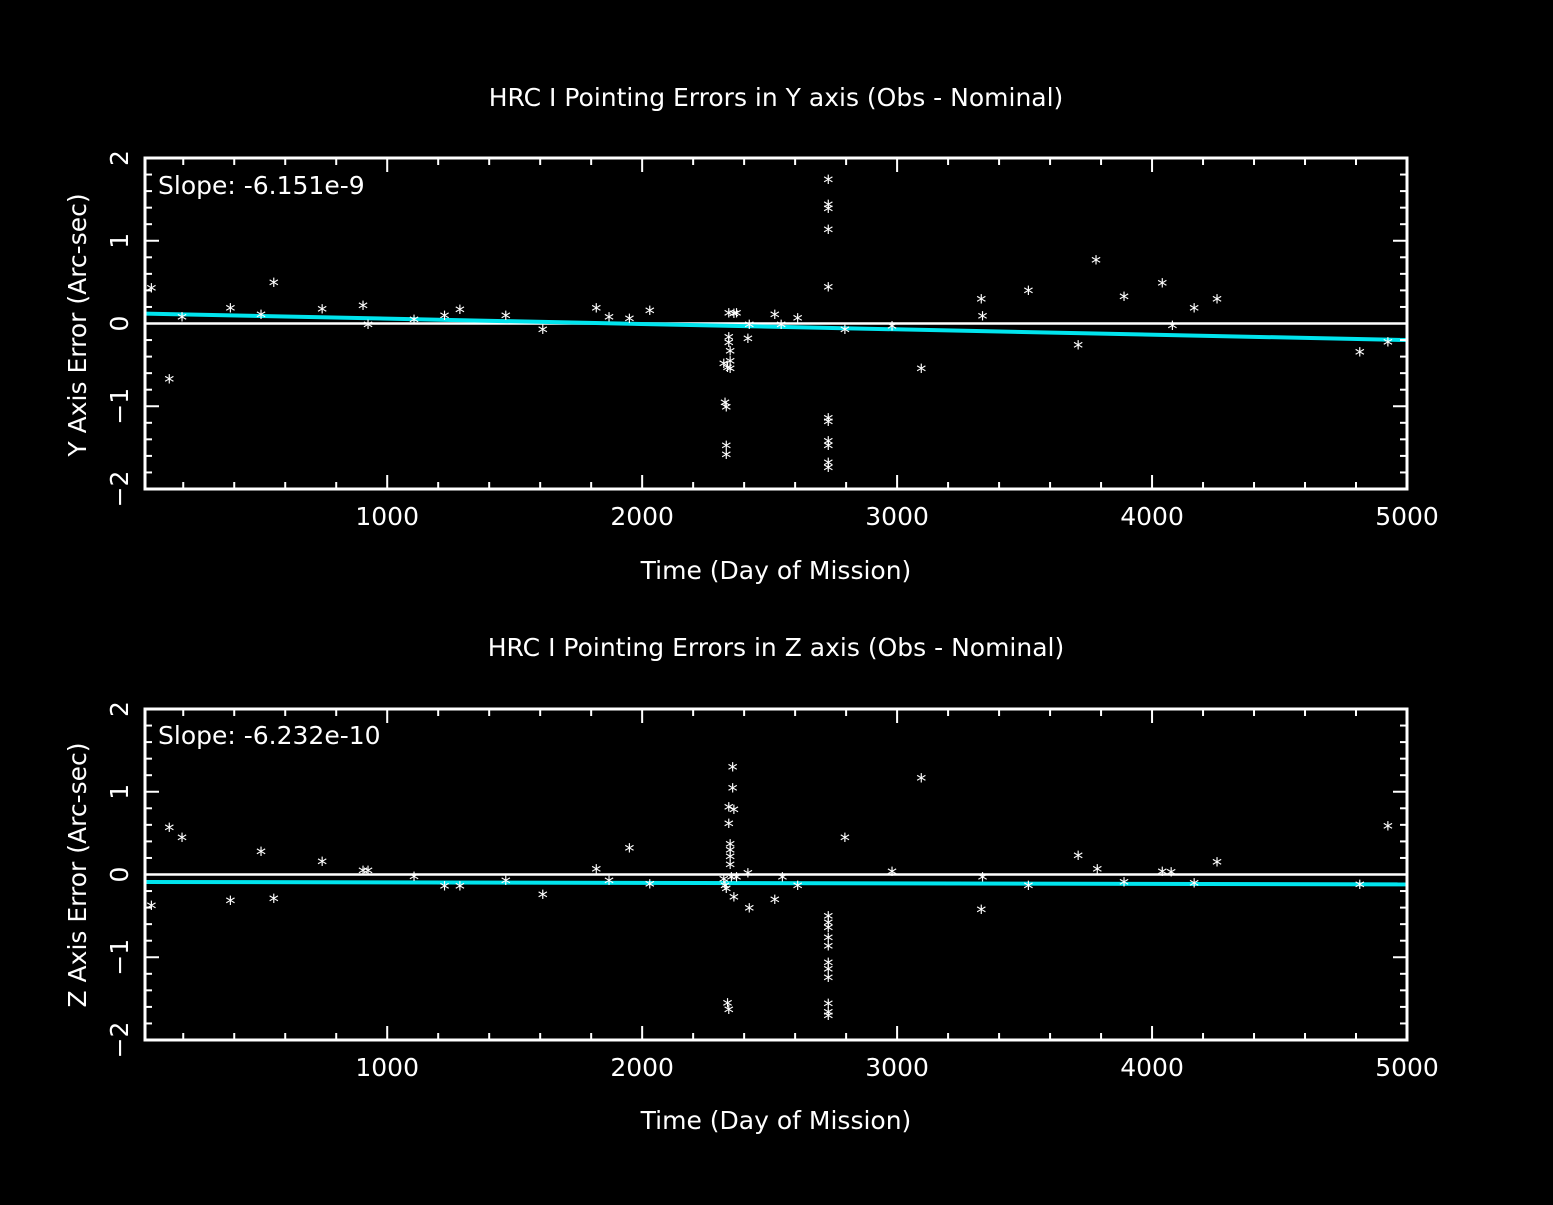 This screenshot has width=1553, height=1205. What do you see at coordinates (119, 489) in the screenshot?
I see `y-panel-y-tick-label: −2` at bounding box center [119, 489].